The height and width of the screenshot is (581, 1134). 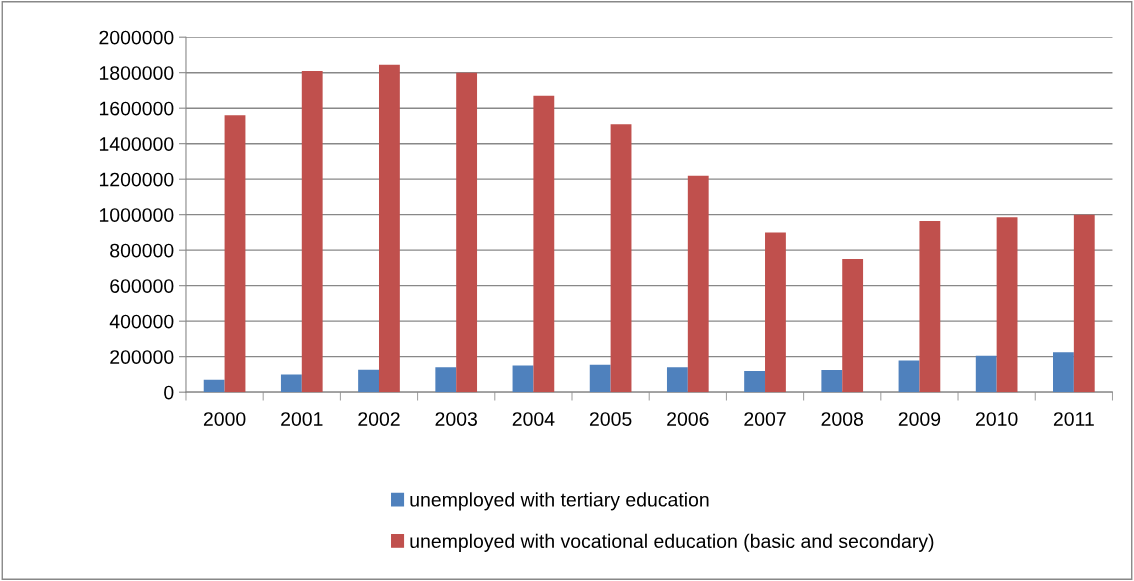 I want to click on x-tick-label: 2008, so click(x=842, y=419).